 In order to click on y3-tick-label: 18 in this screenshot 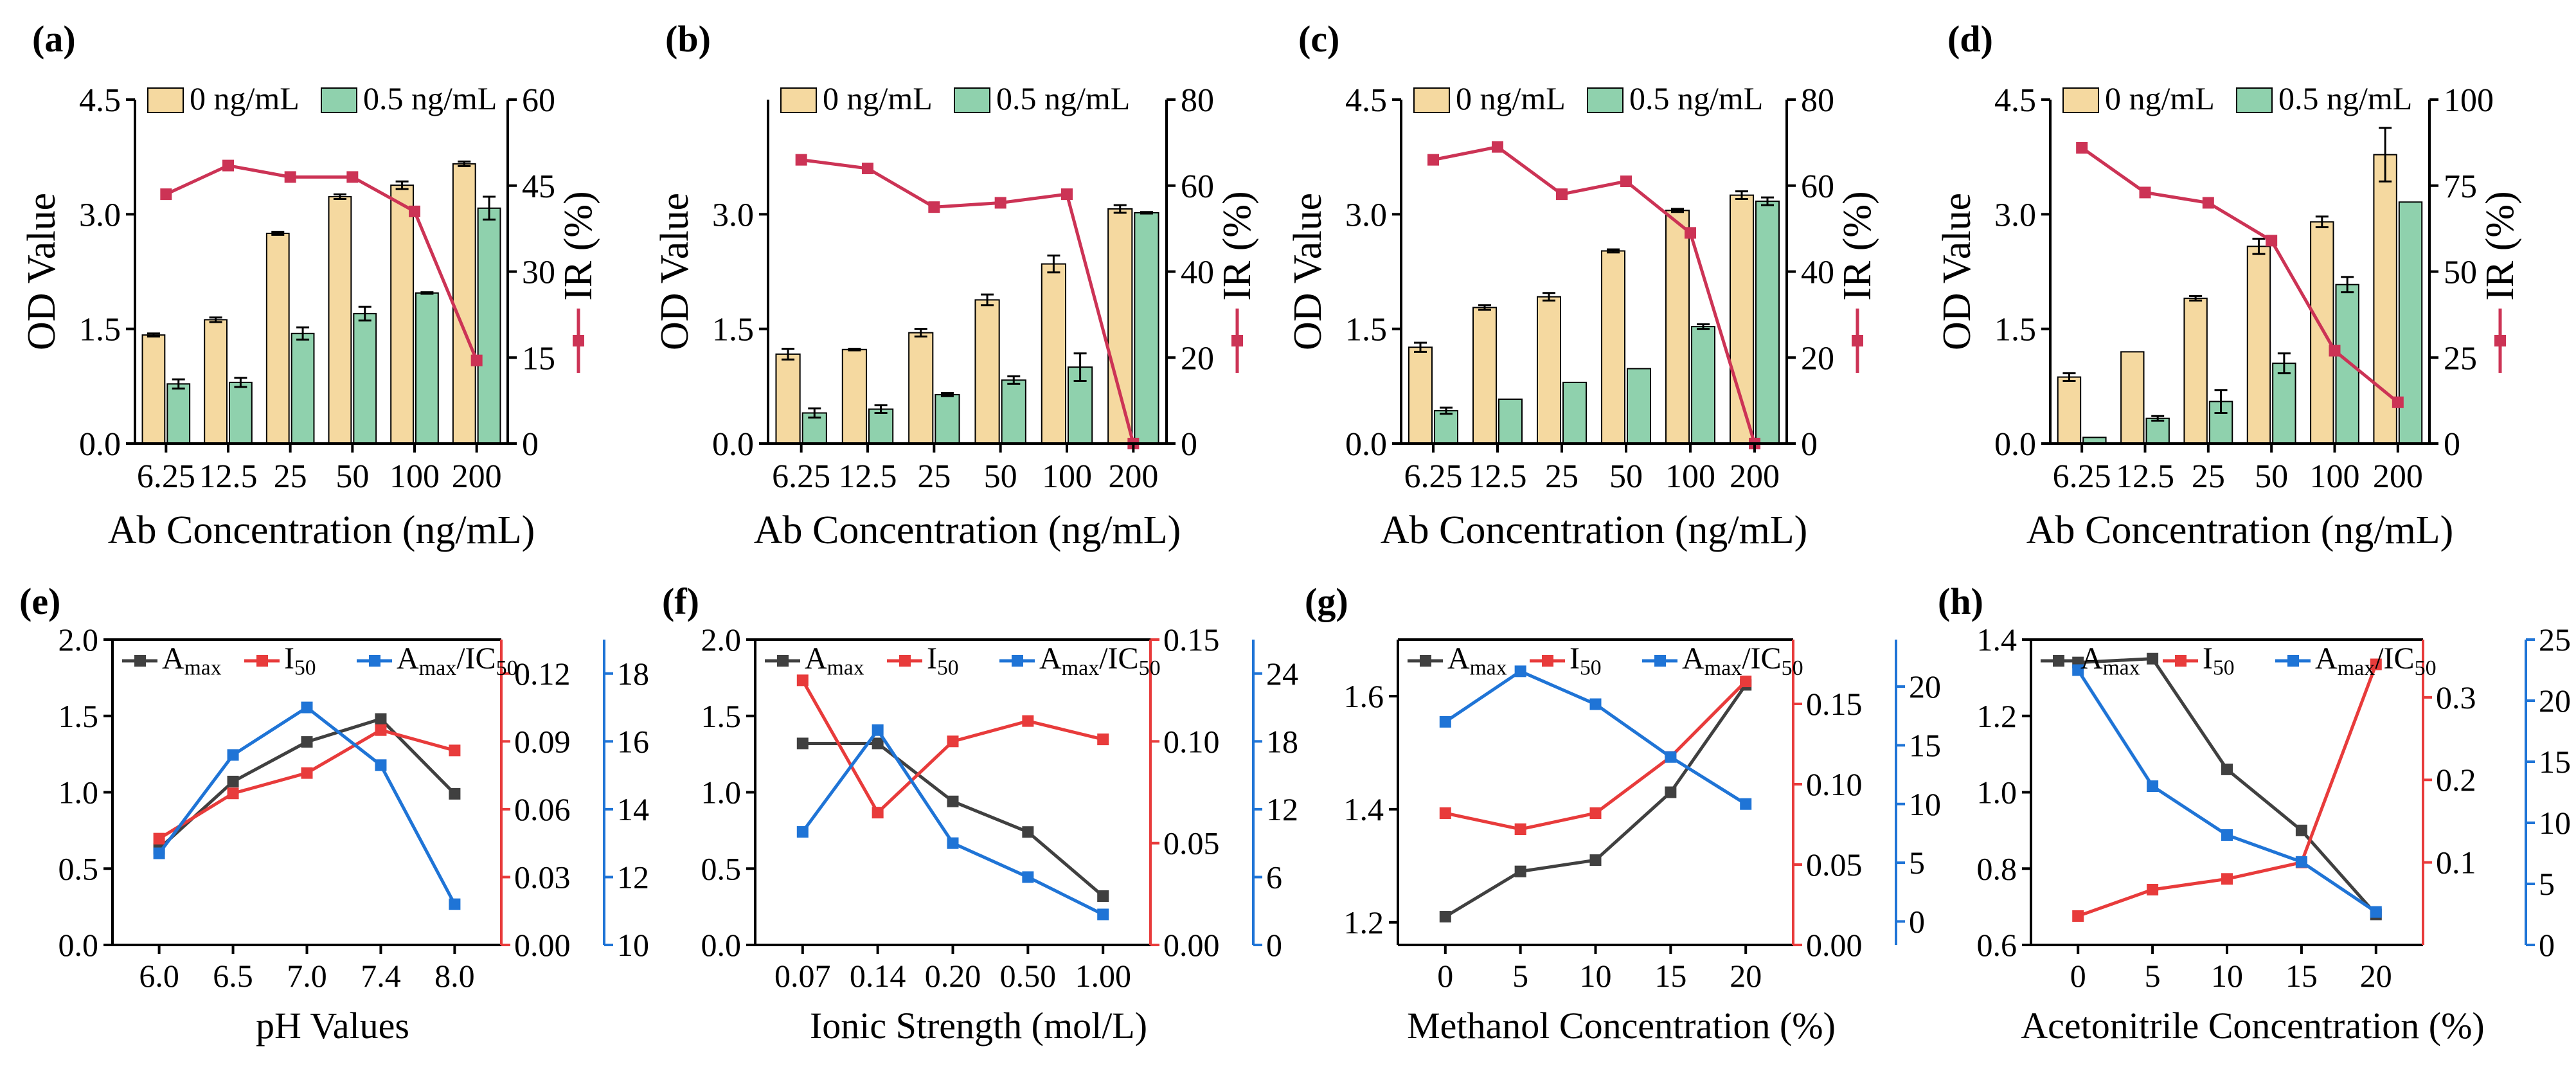, I will do `click(1282, 741)`.